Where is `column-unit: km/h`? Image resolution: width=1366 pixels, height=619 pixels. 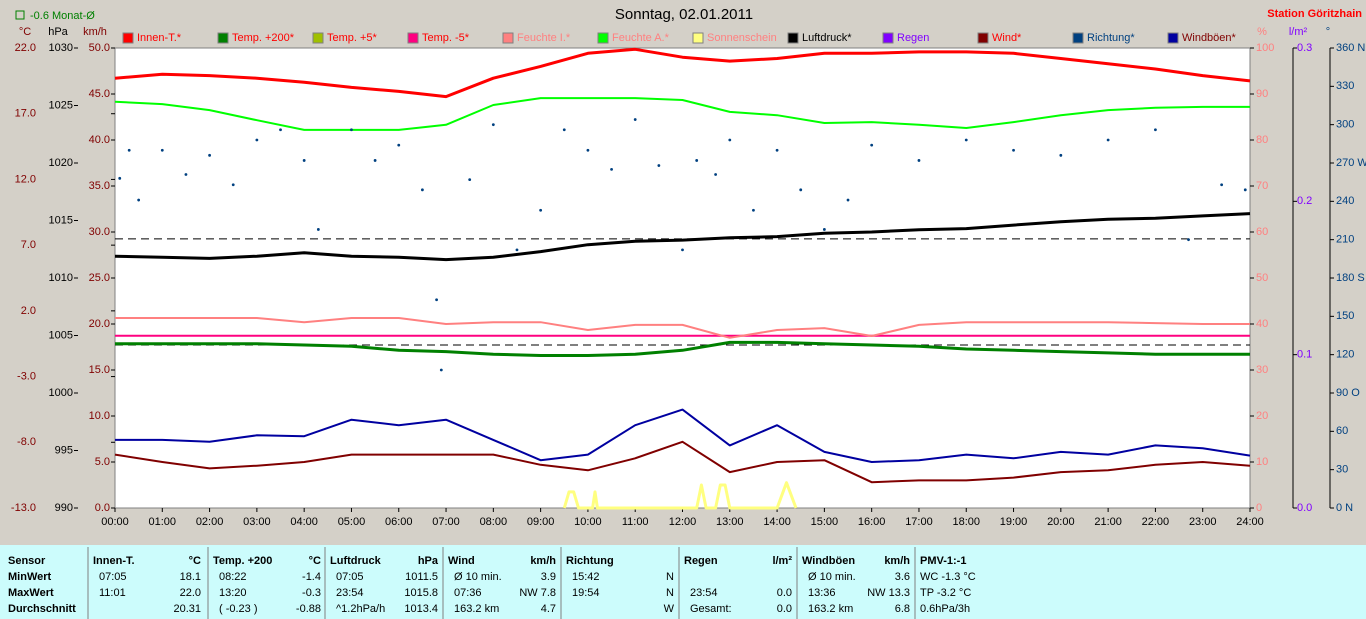
column-unit: km/h is located at coordinates (543, 561).